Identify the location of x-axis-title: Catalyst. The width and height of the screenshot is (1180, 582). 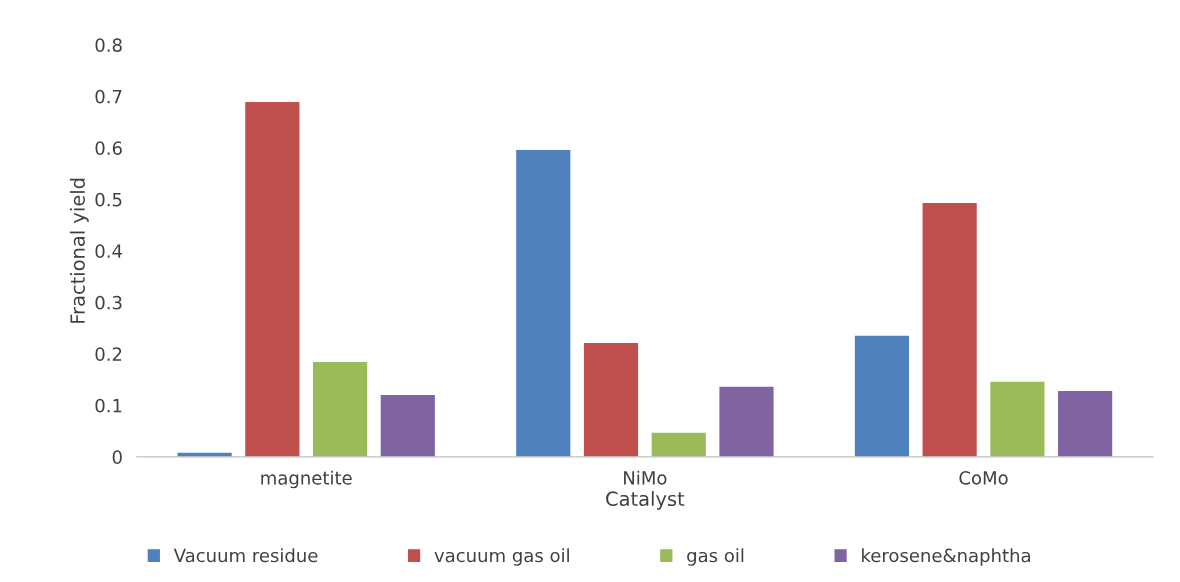
(645, 500).